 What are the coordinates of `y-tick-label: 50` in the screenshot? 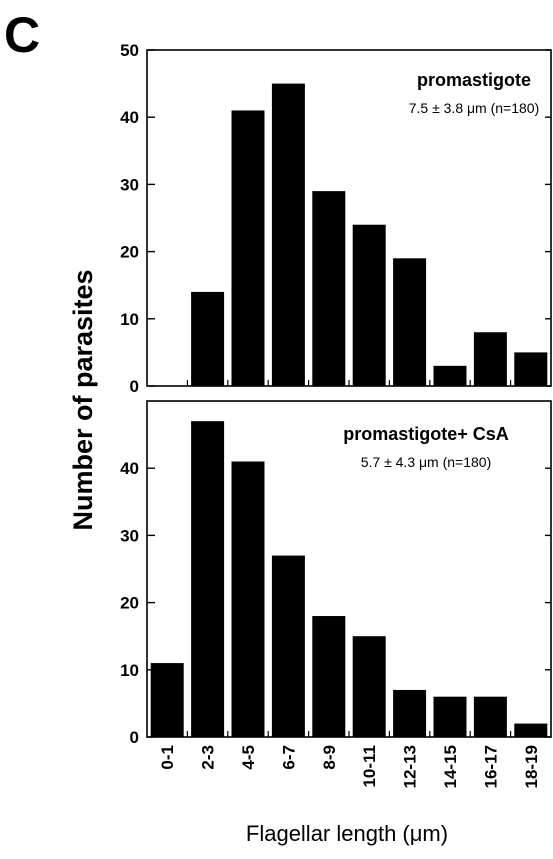 It's located at (129, 50).